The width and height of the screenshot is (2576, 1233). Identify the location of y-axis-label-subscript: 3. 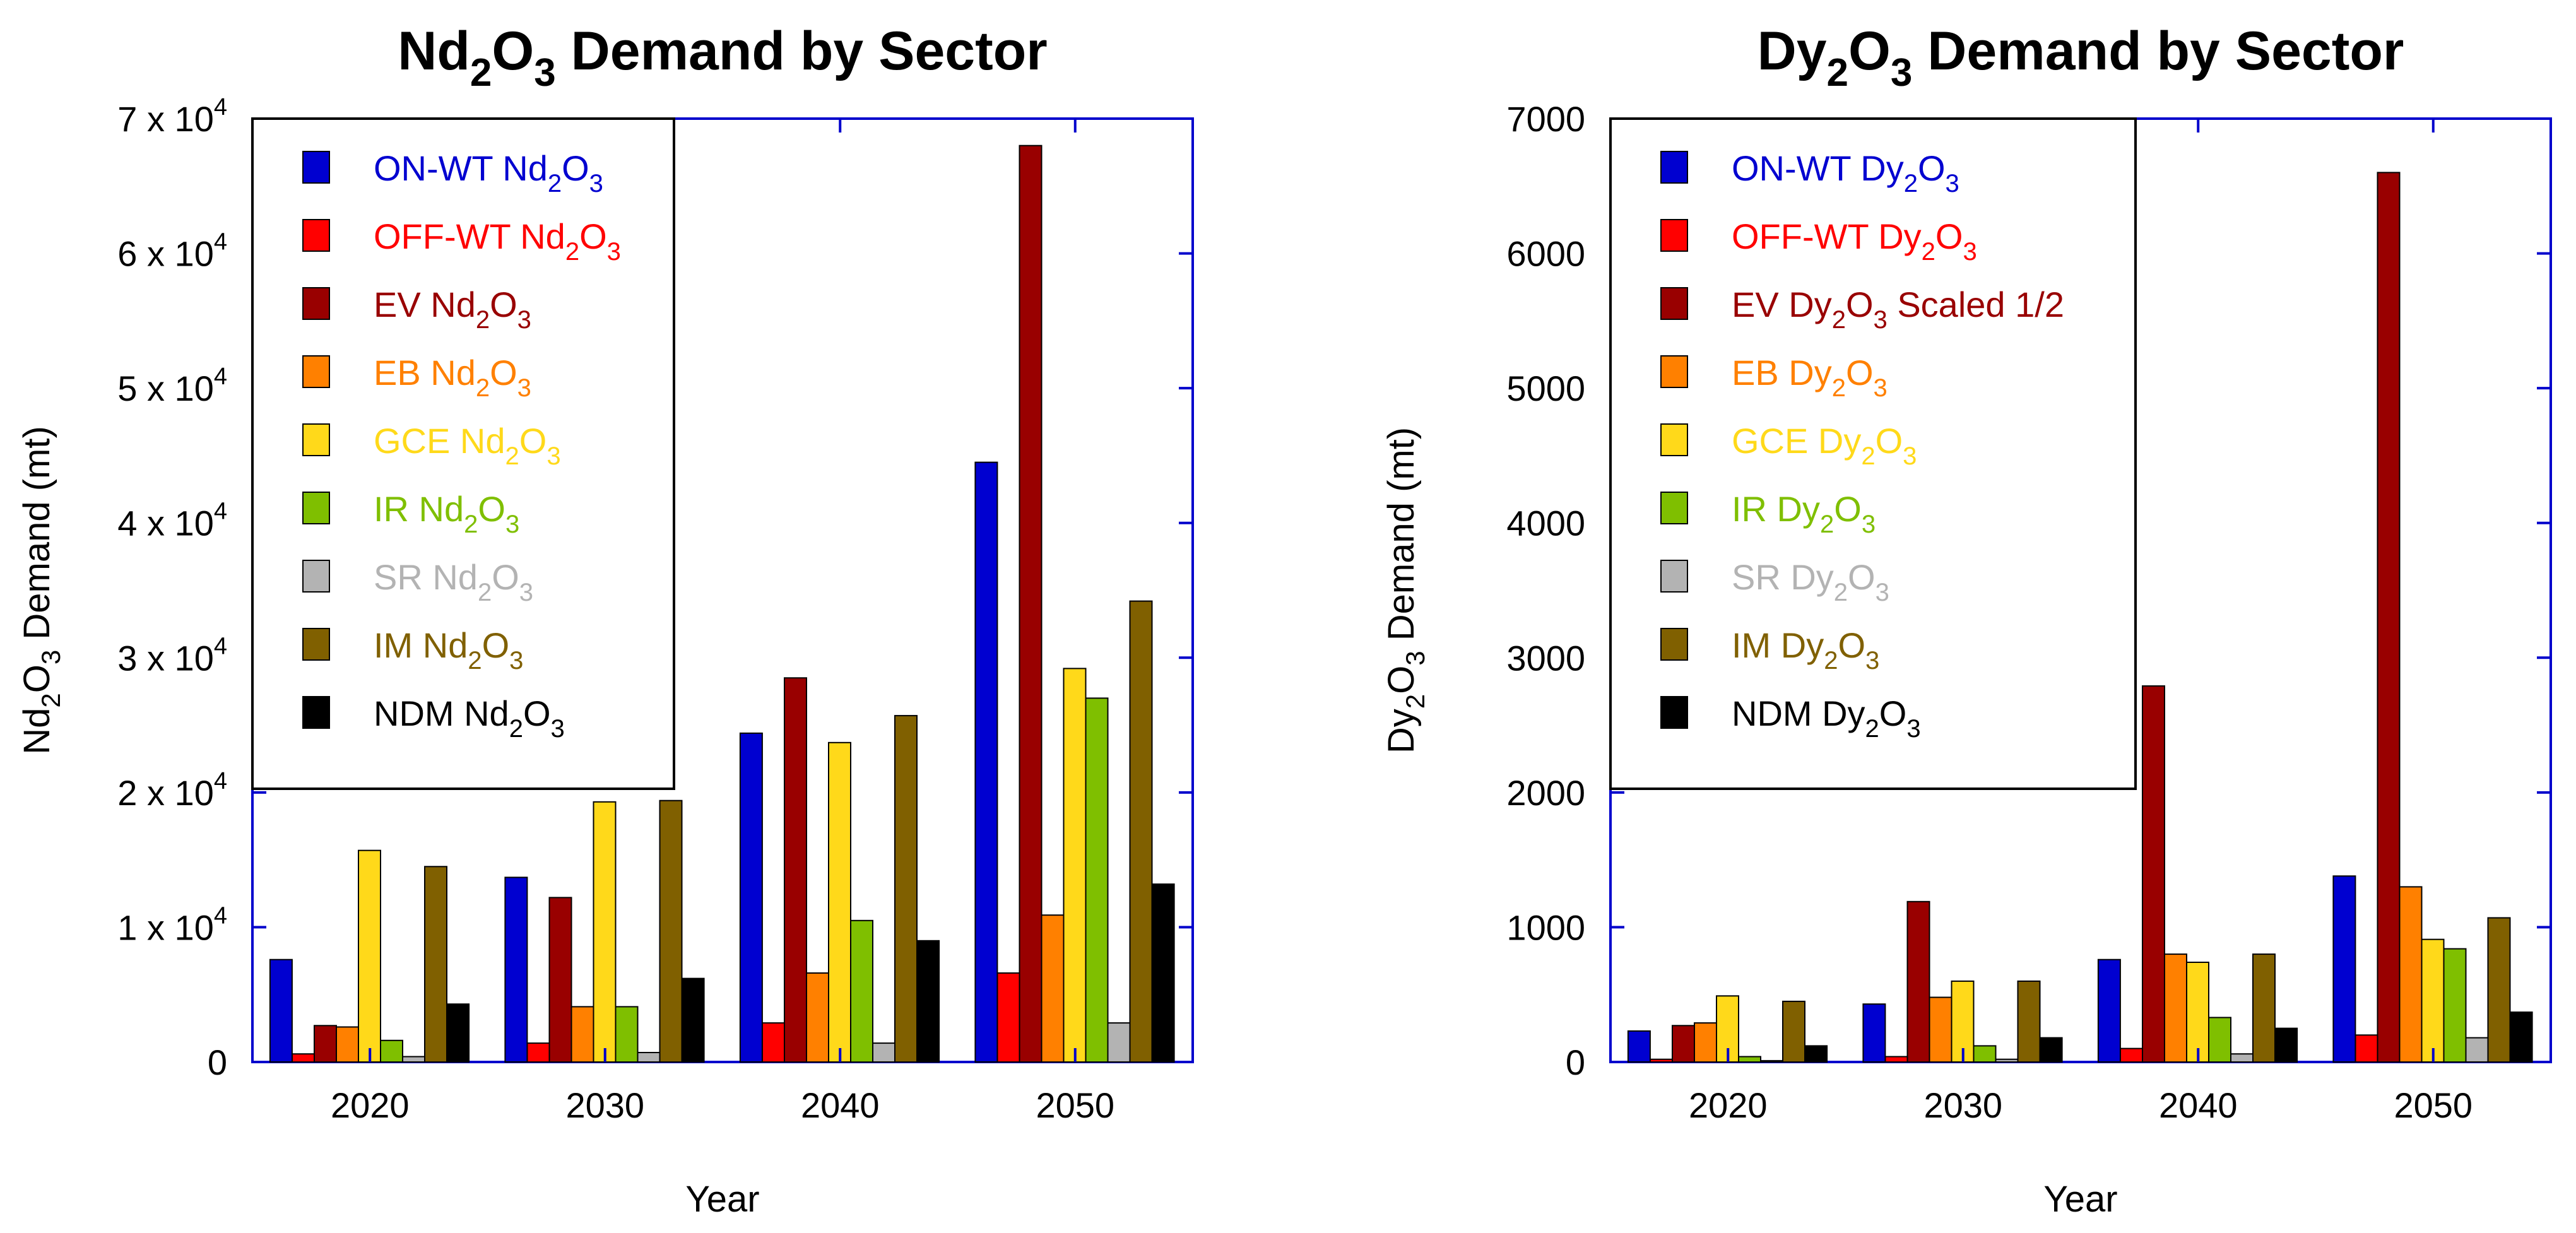
(51, 657).